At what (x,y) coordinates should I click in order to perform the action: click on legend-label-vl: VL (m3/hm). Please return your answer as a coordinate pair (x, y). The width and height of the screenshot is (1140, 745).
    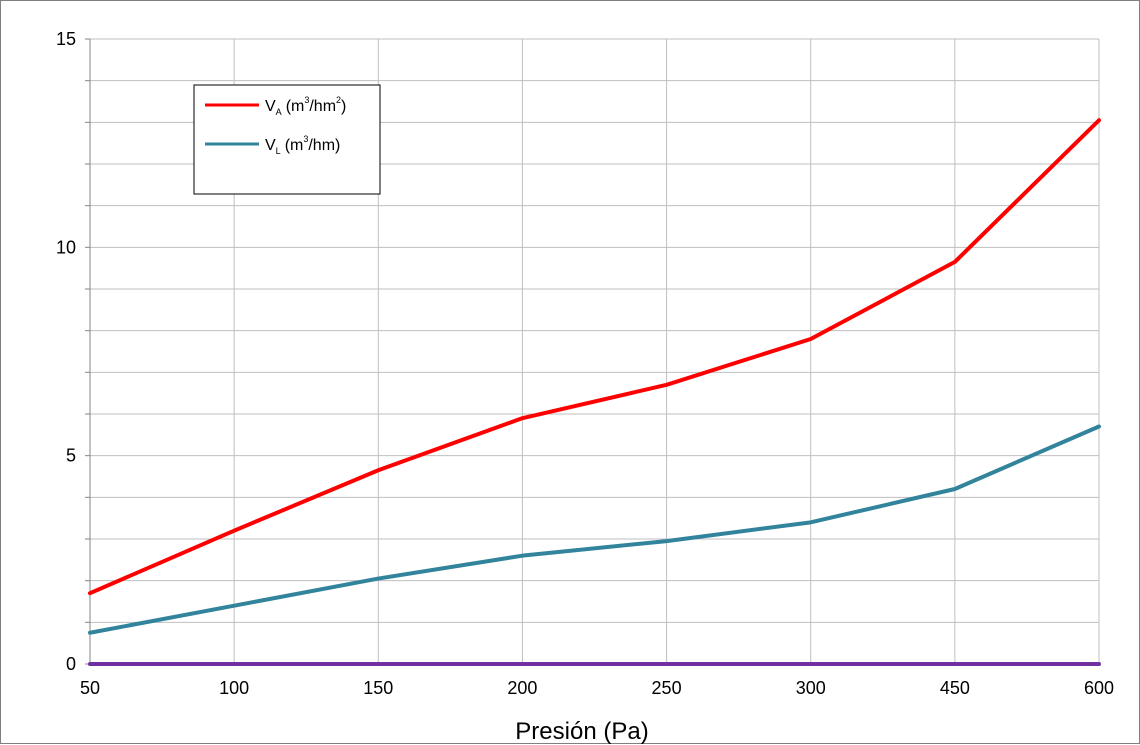
    Looking at the image, I should click on (302, 145).